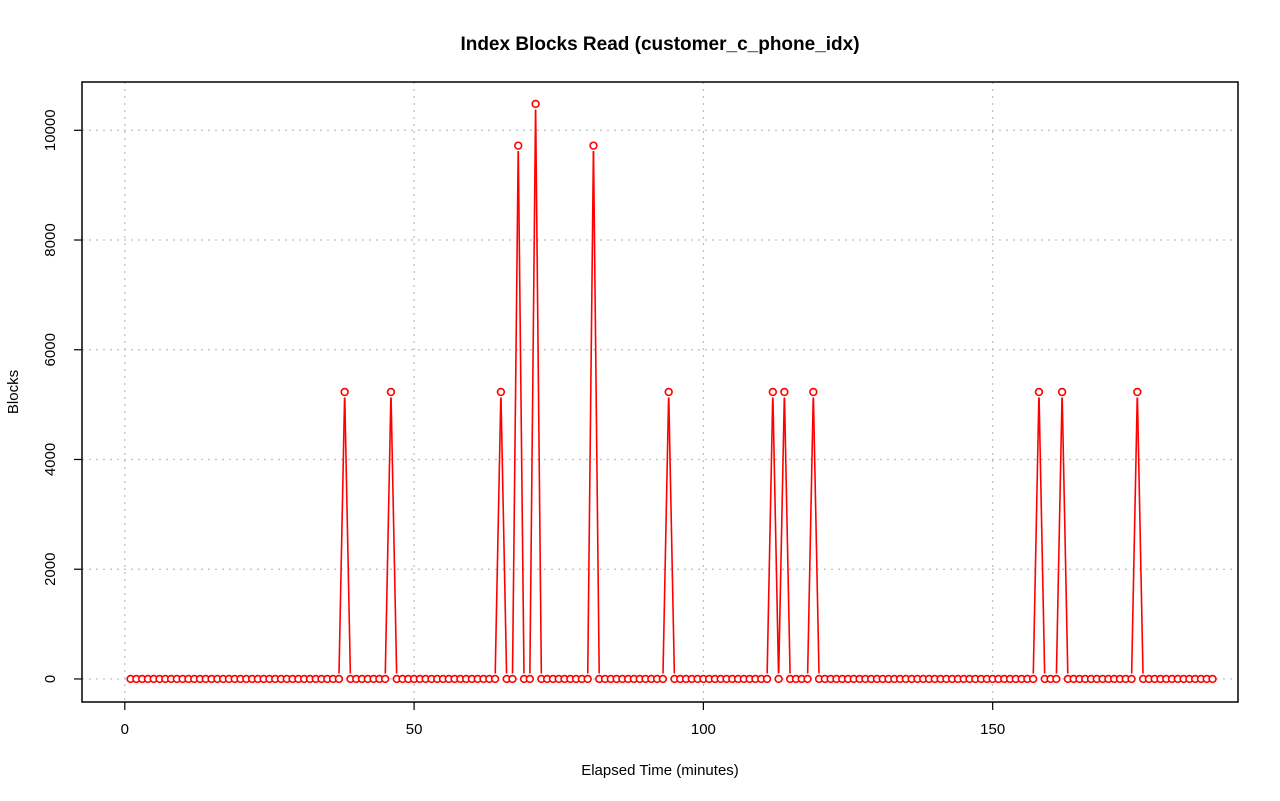 This screenshot has height=801, width=1280. Describe the element at coordinates (50, 349) in the screenshot. I see `y-tick-label: 6000` at that location.